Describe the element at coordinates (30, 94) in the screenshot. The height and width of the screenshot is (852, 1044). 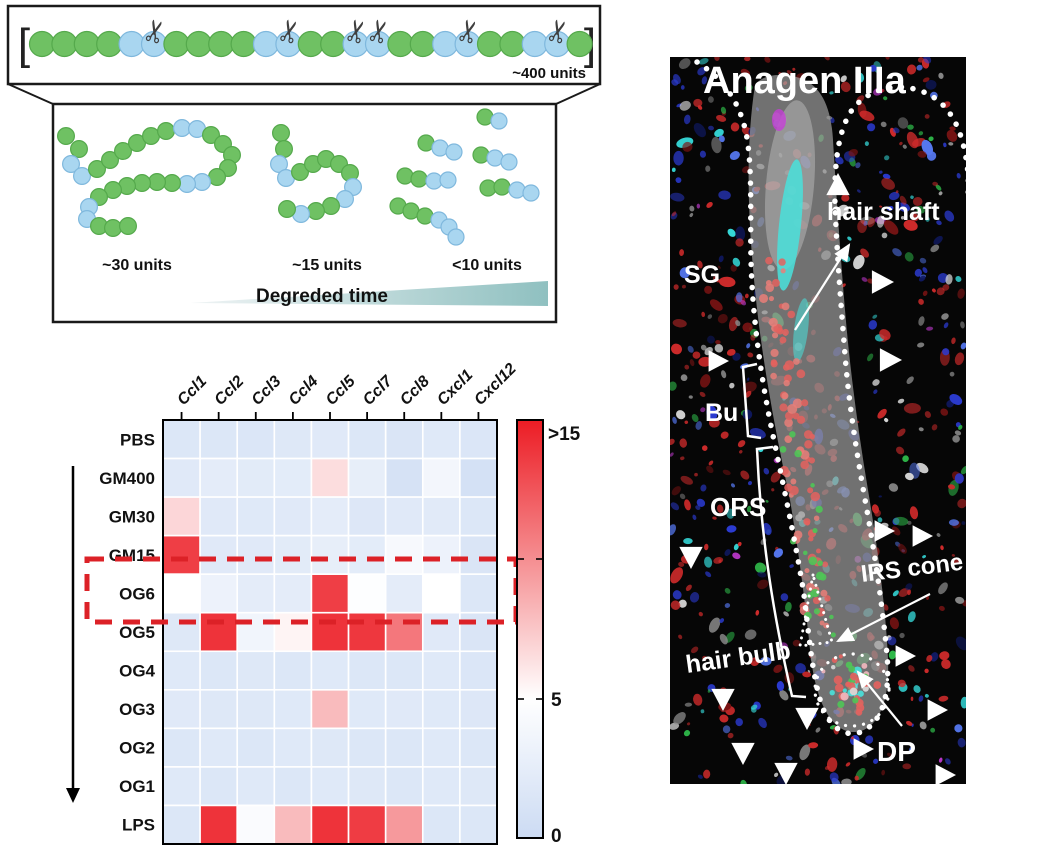
I see `connector-line-left` at that location.